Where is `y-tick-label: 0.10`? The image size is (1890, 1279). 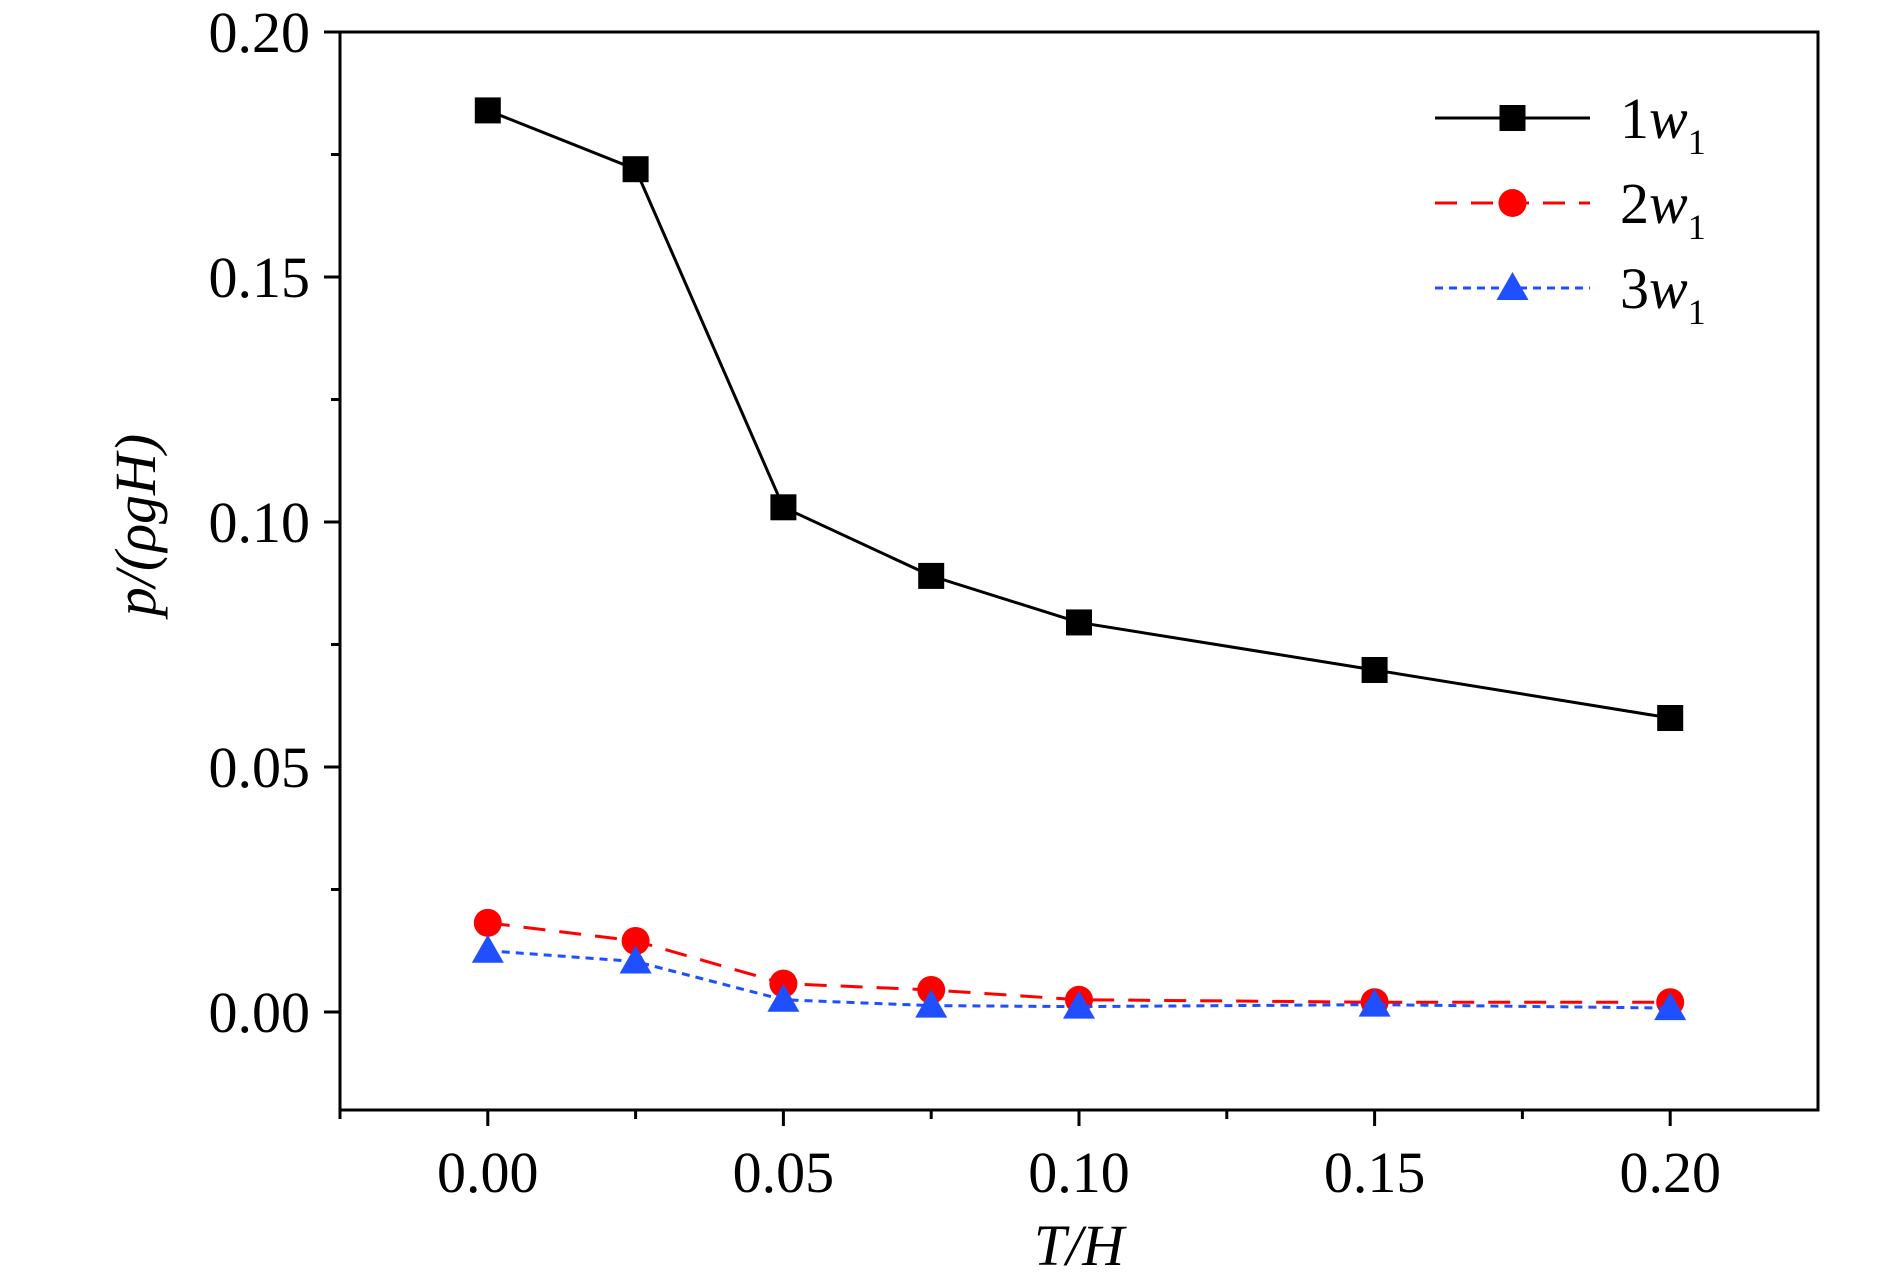 y-tick-label: 0.10 is located at coordinates (260, 522).